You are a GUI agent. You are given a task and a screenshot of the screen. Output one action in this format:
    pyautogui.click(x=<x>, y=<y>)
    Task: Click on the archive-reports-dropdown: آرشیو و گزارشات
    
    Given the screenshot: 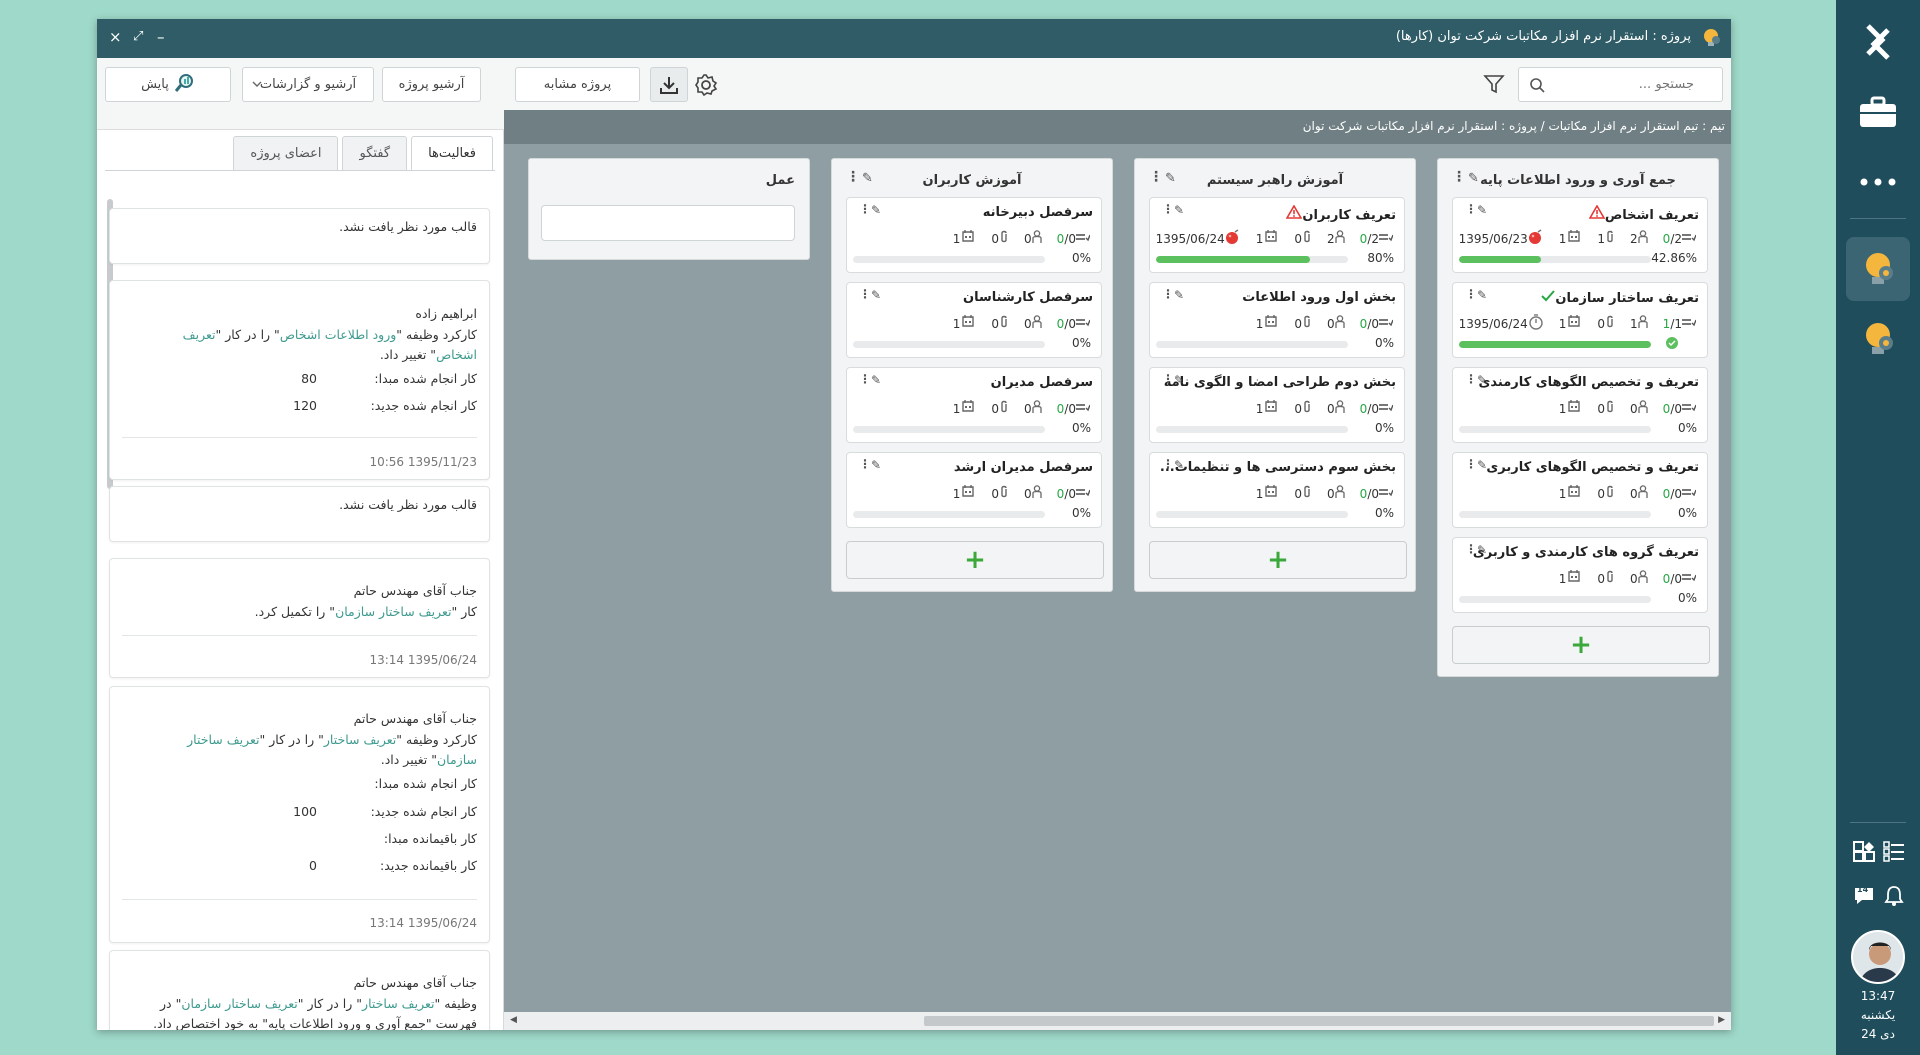 What is the action you would take?
    pyautogui.click(x=308, y=84)
    